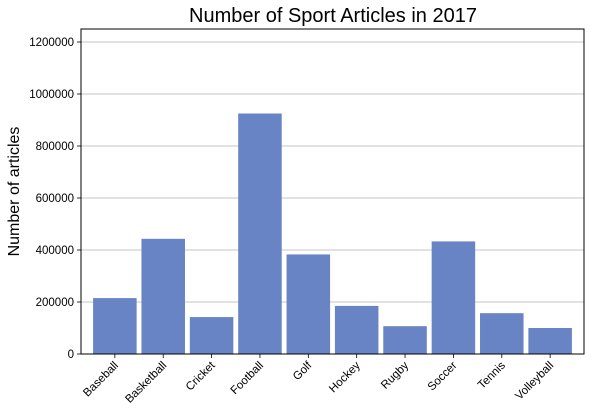 This screenshot has width=592, height=414. Describe the element at coordinates (453, 297) in the screenshot. I see `bar-soccer` at that location.